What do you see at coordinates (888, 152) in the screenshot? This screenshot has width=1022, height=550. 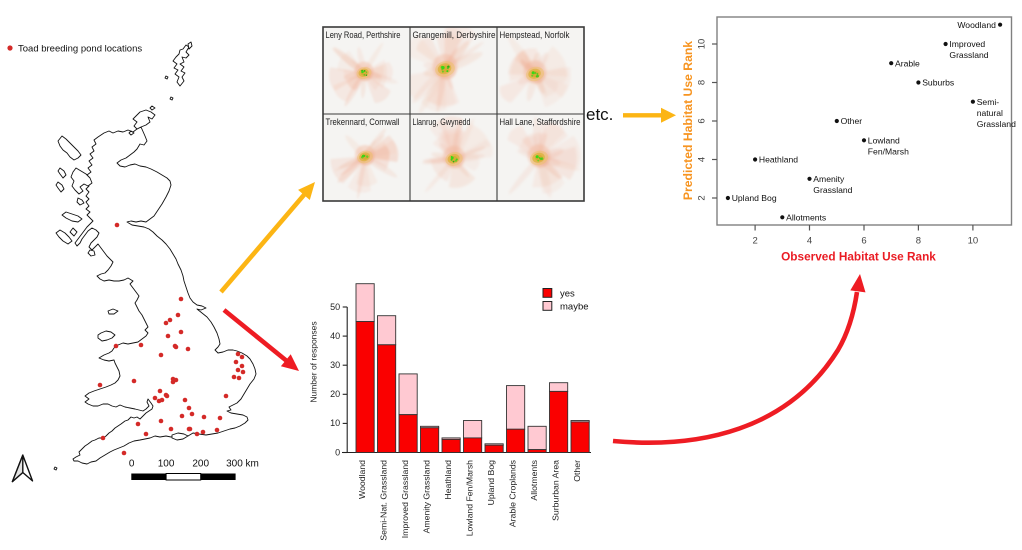 I see `svg-text: Fen/Marsh` at bounding box center [888, 152].